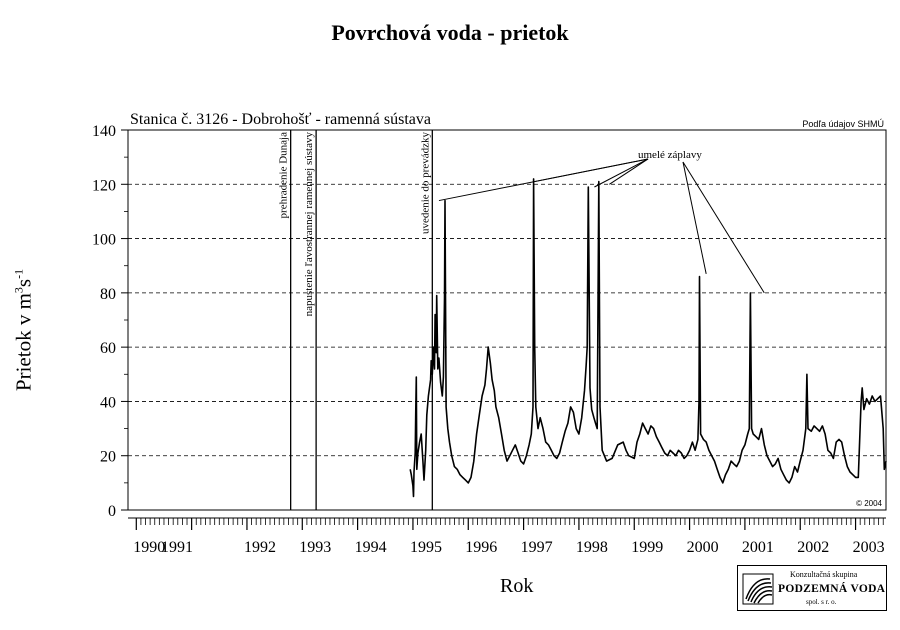 This screenshot has width=900, height=630. Describe the element at coordinates (260, 547) in the screenshot. I see `x-tick-label-1992: 1992` at that location.